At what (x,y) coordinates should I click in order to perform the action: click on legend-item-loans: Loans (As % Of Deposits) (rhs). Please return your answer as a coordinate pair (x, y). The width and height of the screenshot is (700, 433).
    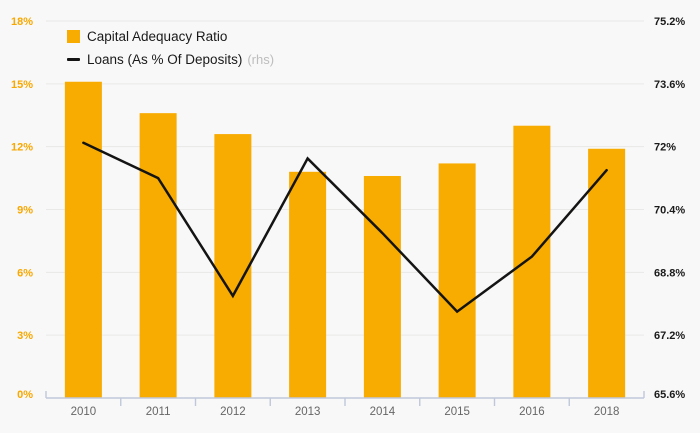
    Looking at the image, I should click on (170, 59).